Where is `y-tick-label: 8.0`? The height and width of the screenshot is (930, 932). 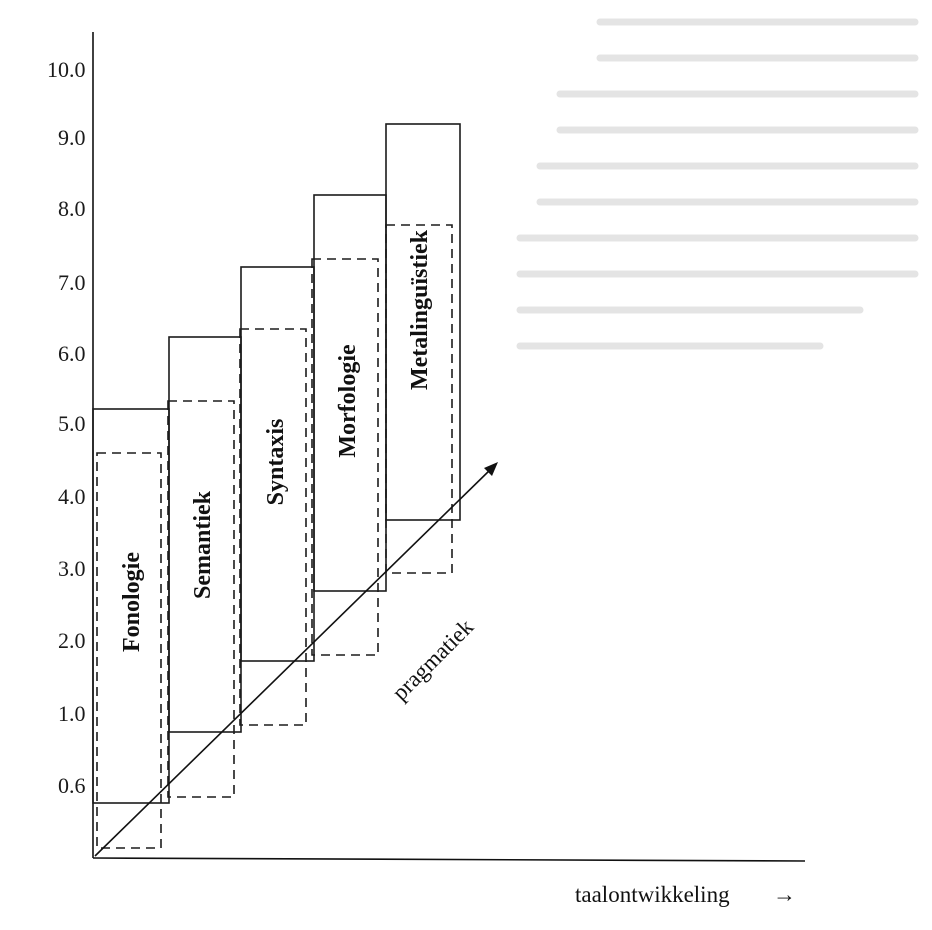
y-tick-label: 8.0 is located at coordinates (72, 208).